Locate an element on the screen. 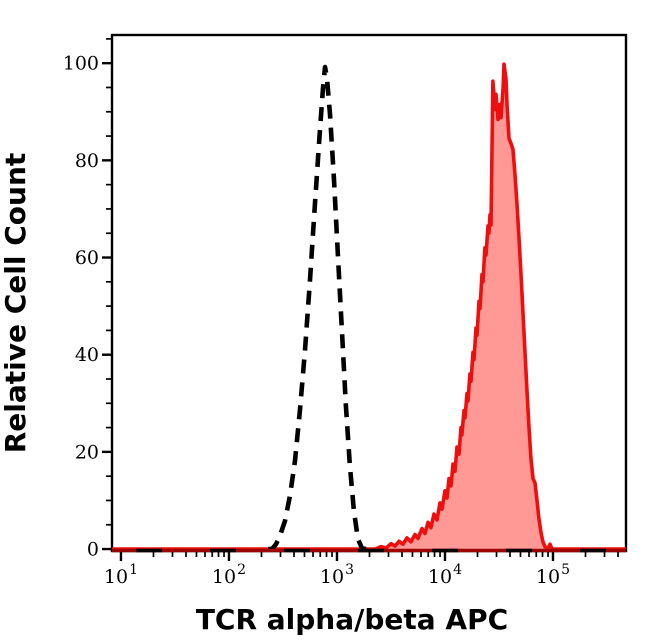 This screenshot has width=646, height=641. x-tick-label: 10³ is located at coordinates (337, 575).